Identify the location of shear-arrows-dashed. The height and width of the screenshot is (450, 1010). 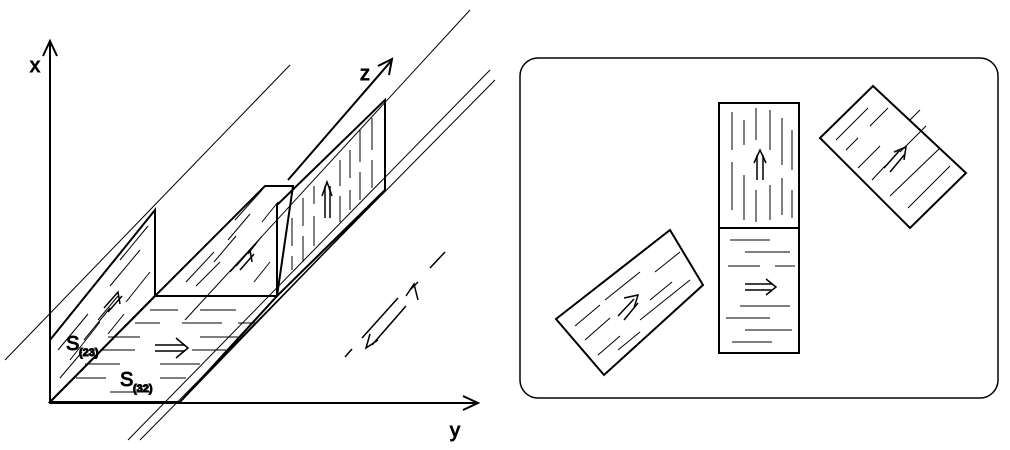
(395, 304).